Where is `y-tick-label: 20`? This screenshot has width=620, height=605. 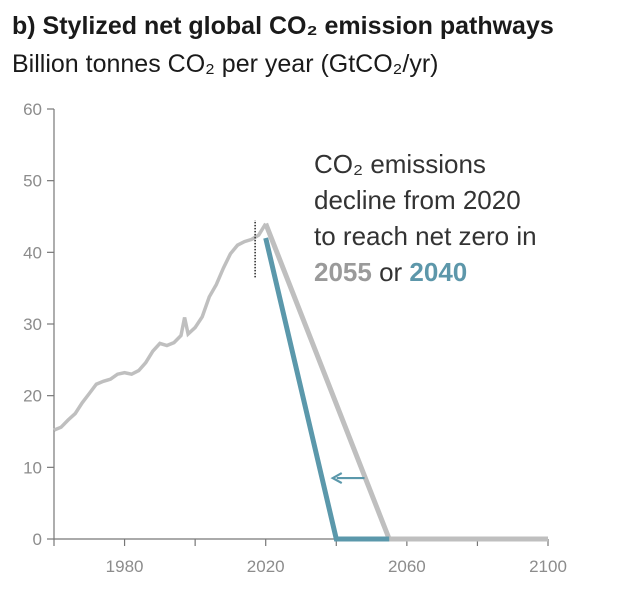
y-tick-label: 20 is located at coordinates (32, 396).